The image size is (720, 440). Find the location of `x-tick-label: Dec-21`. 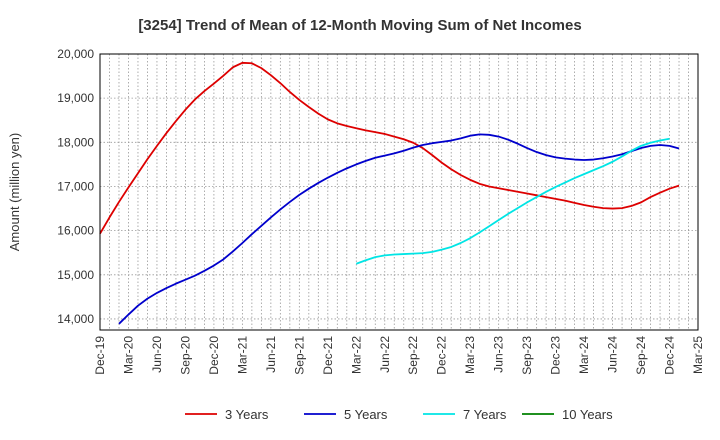

x-tick-label: Dec-21 is located at coordinates (328, 355).